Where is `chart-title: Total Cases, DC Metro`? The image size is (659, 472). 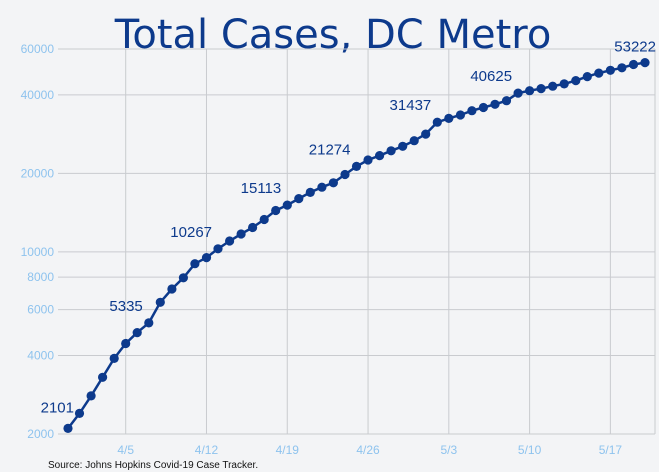 chart-title: Total Cases, DC Metro is located at coordinates (333, 35).